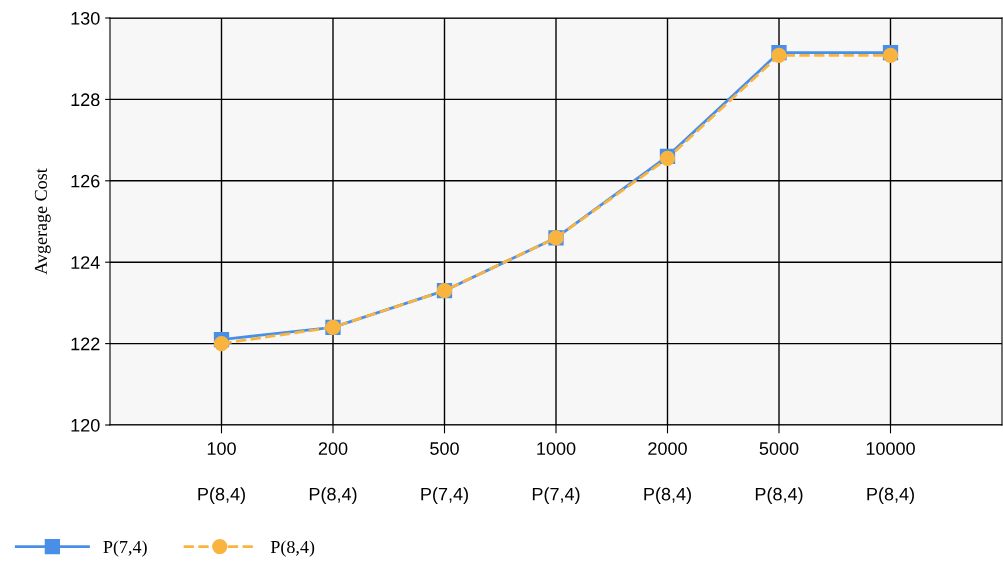 Image resolution: width=1003 pixels, height=573 pixels. I want to click on category-label: 500 P(7,4), so click(444, 473).